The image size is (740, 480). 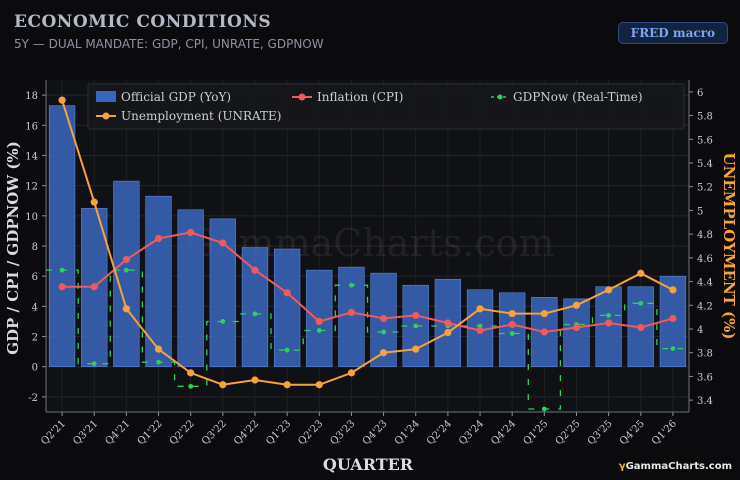 I want to click on x-tick-label: Q1'22, so click(x=150, y=432).